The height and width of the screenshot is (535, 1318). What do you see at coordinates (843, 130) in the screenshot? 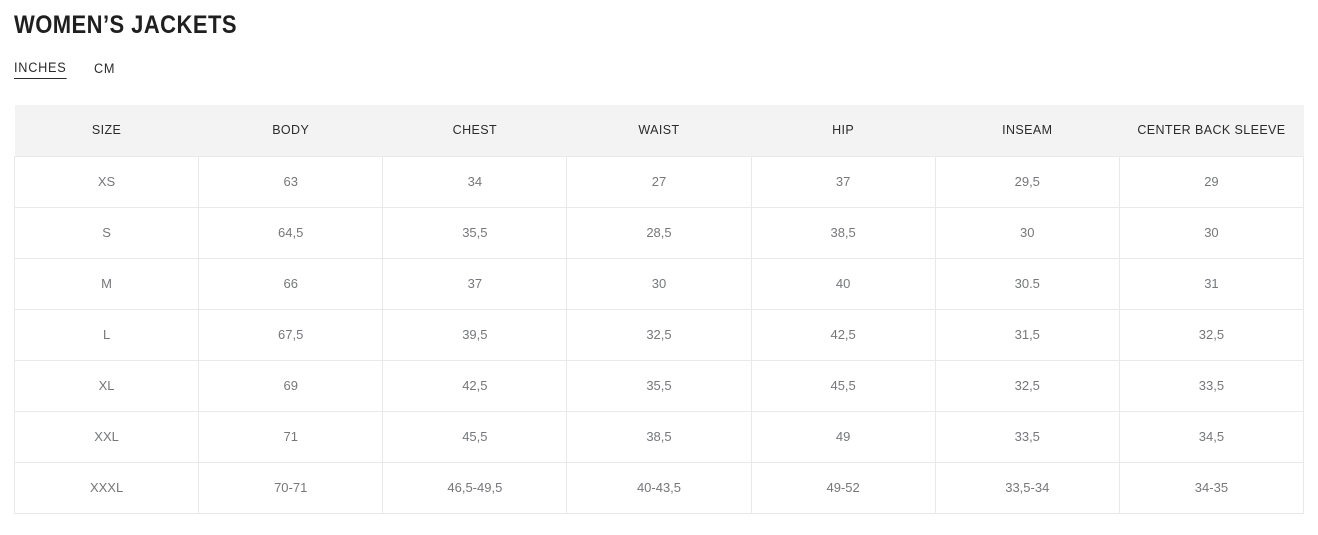
I see `column-header-hip: HIP` at bounding box center [843, 130].